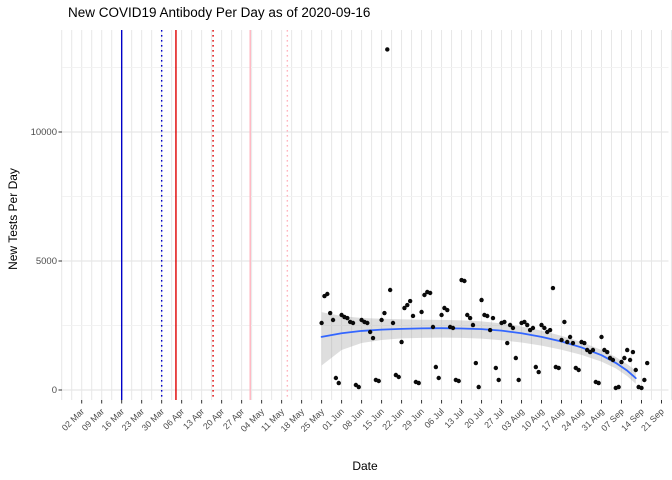 Image resolution: width=672 pixels, height=480 pixels. Describe the element at coordinates (193, 418) in the screenshot. I see `x-tick-label: 13 Apr` at that location.